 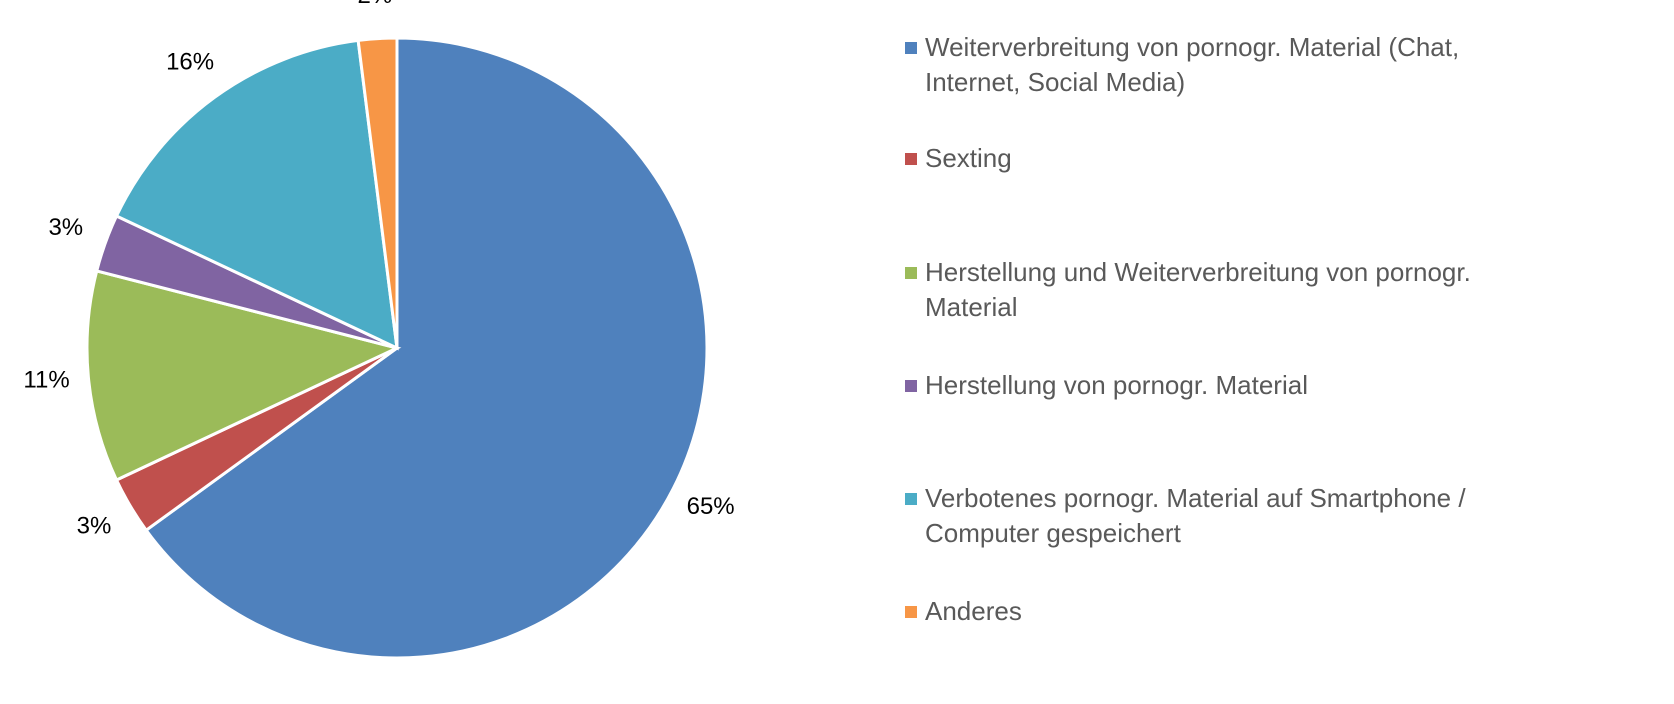 What do you see at coordinates (1235, 158) in the screenshot?
I see `legend-item: Sexting` at bounding box center [1235, 158].